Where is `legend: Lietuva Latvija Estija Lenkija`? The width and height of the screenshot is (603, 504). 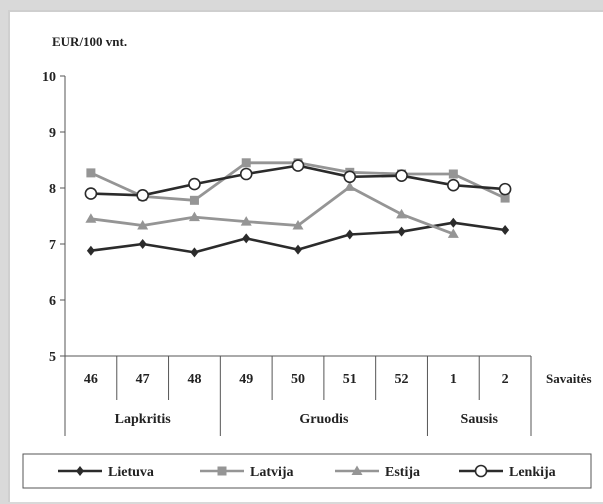 legend: Lietuva Latvija Estija Lenkija is located at coordinates (307, 471).